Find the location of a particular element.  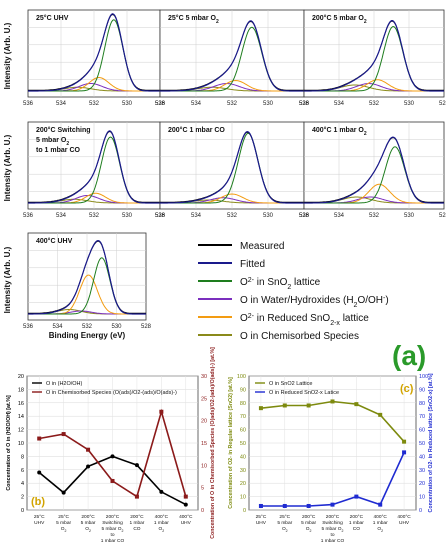

y-tick-label: 4 is located at coordinates (22, 484).